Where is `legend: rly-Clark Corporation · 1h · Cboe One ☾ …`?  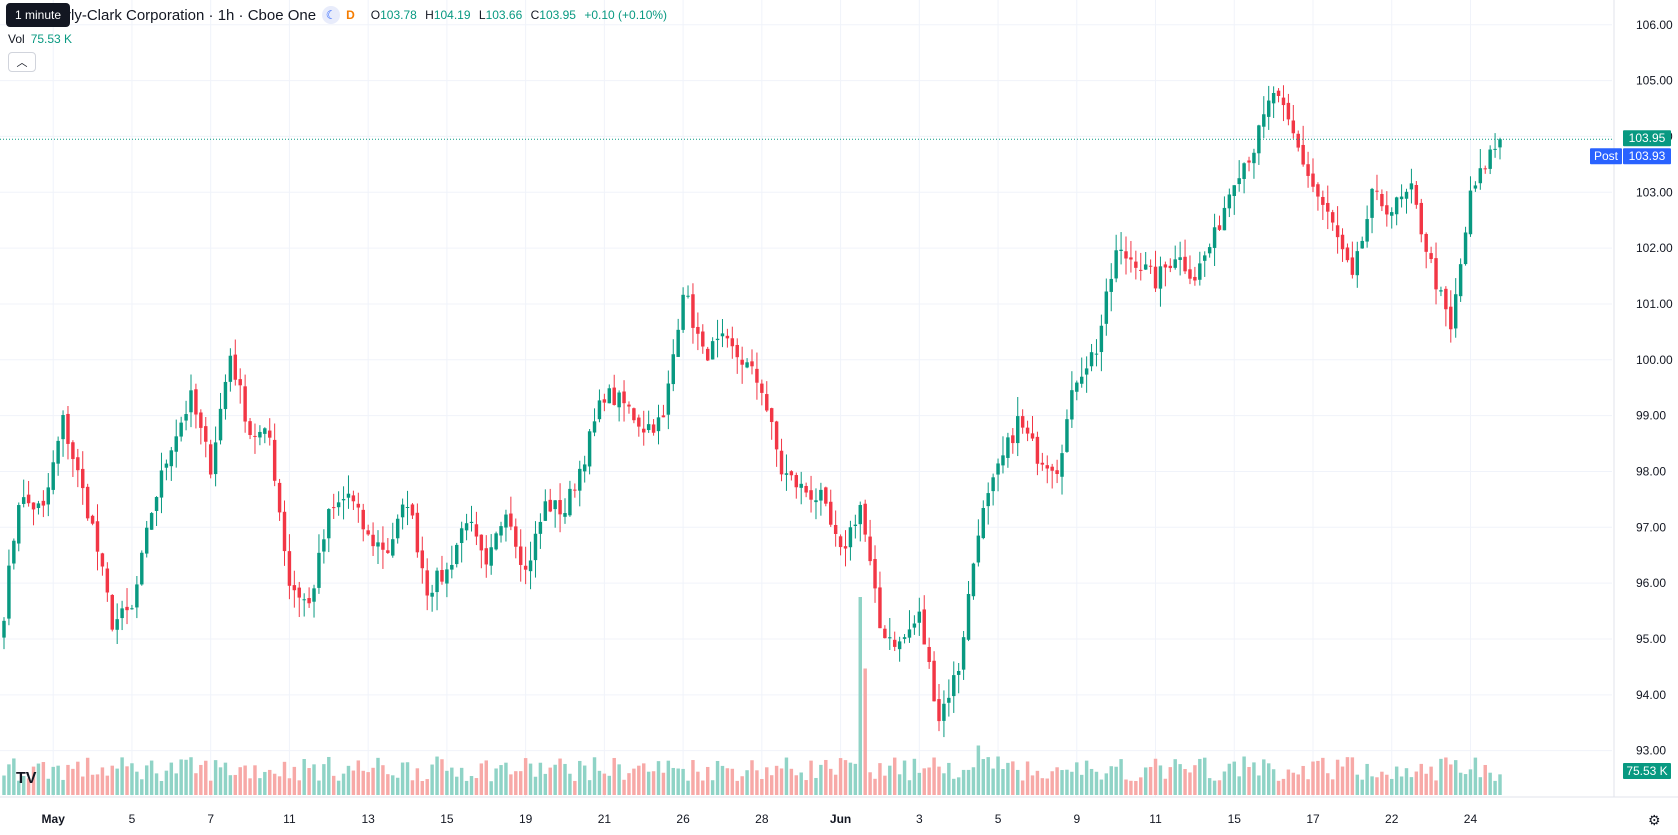
legend: rly-Clark Corporation · 1h · Cboe One ☾ … is located at coordinates (336, 15).